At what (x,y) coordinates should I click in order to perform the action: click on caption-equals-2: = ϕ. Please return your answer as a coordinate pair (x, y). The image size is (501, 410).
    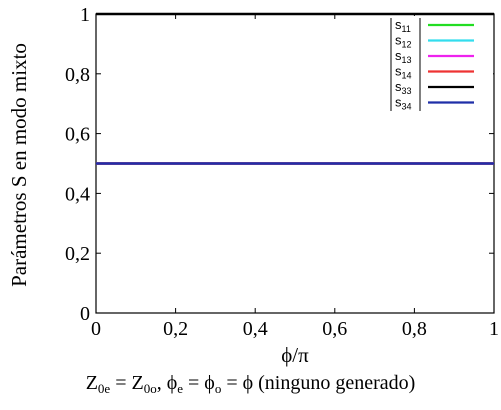
    Looking at the image, I should click on (199, 383).